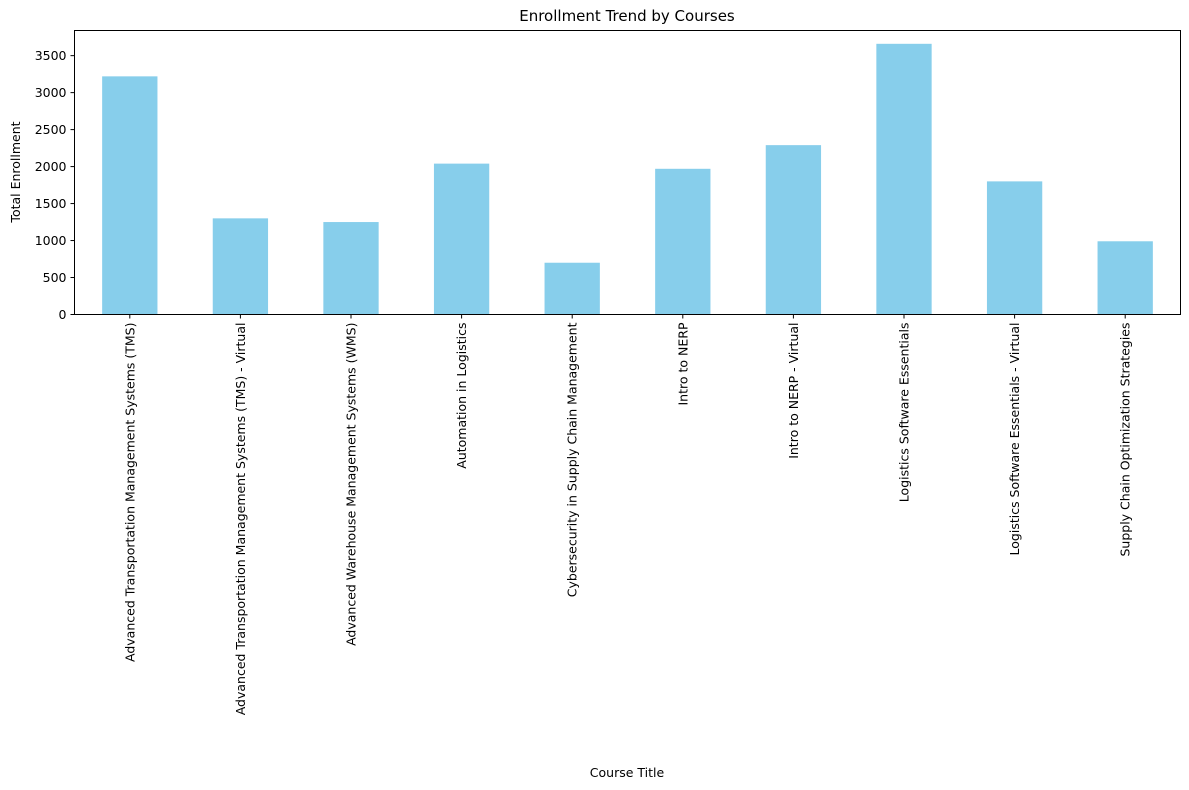 This screenshot has height=790, width=1189. What do you see at coordinates (51, 92) in the screenshot?
I see `y-tick-label: 3000` at bounding box center [51, 92].